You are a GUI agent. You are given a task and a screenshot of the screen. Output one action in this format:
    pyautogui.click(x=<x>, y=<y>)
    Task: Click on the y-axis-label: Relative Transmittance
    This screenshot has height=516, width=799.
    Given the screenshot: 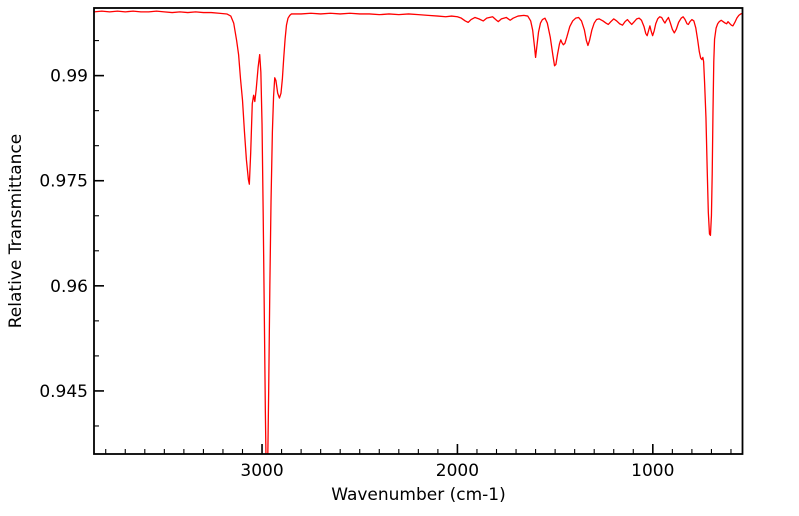 What is the action you would take?
    pyautogui.click(x=16, y=231)
    